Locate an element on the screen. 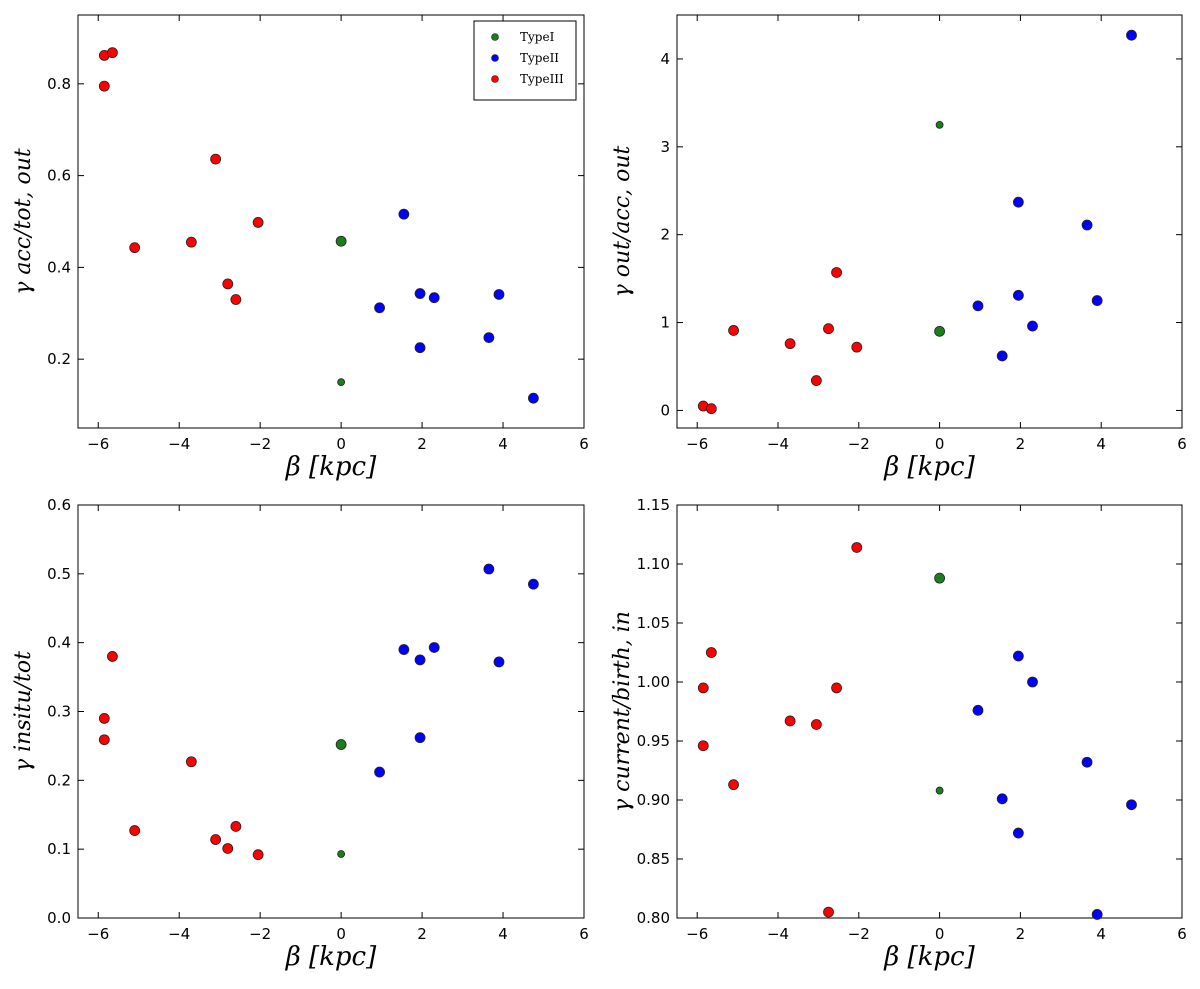 The image size is (1200, 989). y-axis-label: γ current/birth, in is located at coordinates (622, 711).